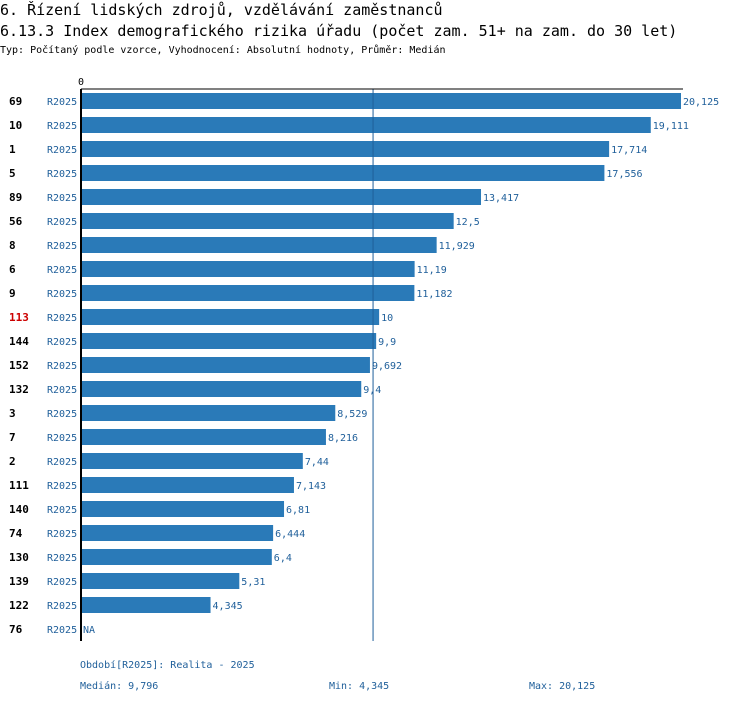 The image size is (750, 704). Describe the element at coordinates (19, 581) in the screenshot. I see `category-label: 139` at that location.